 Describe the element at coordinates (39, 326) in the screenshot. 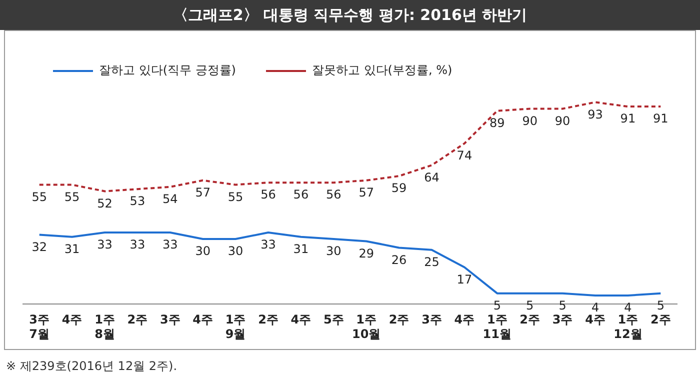

I see `x-tick-label: 3주 7월` at that location.